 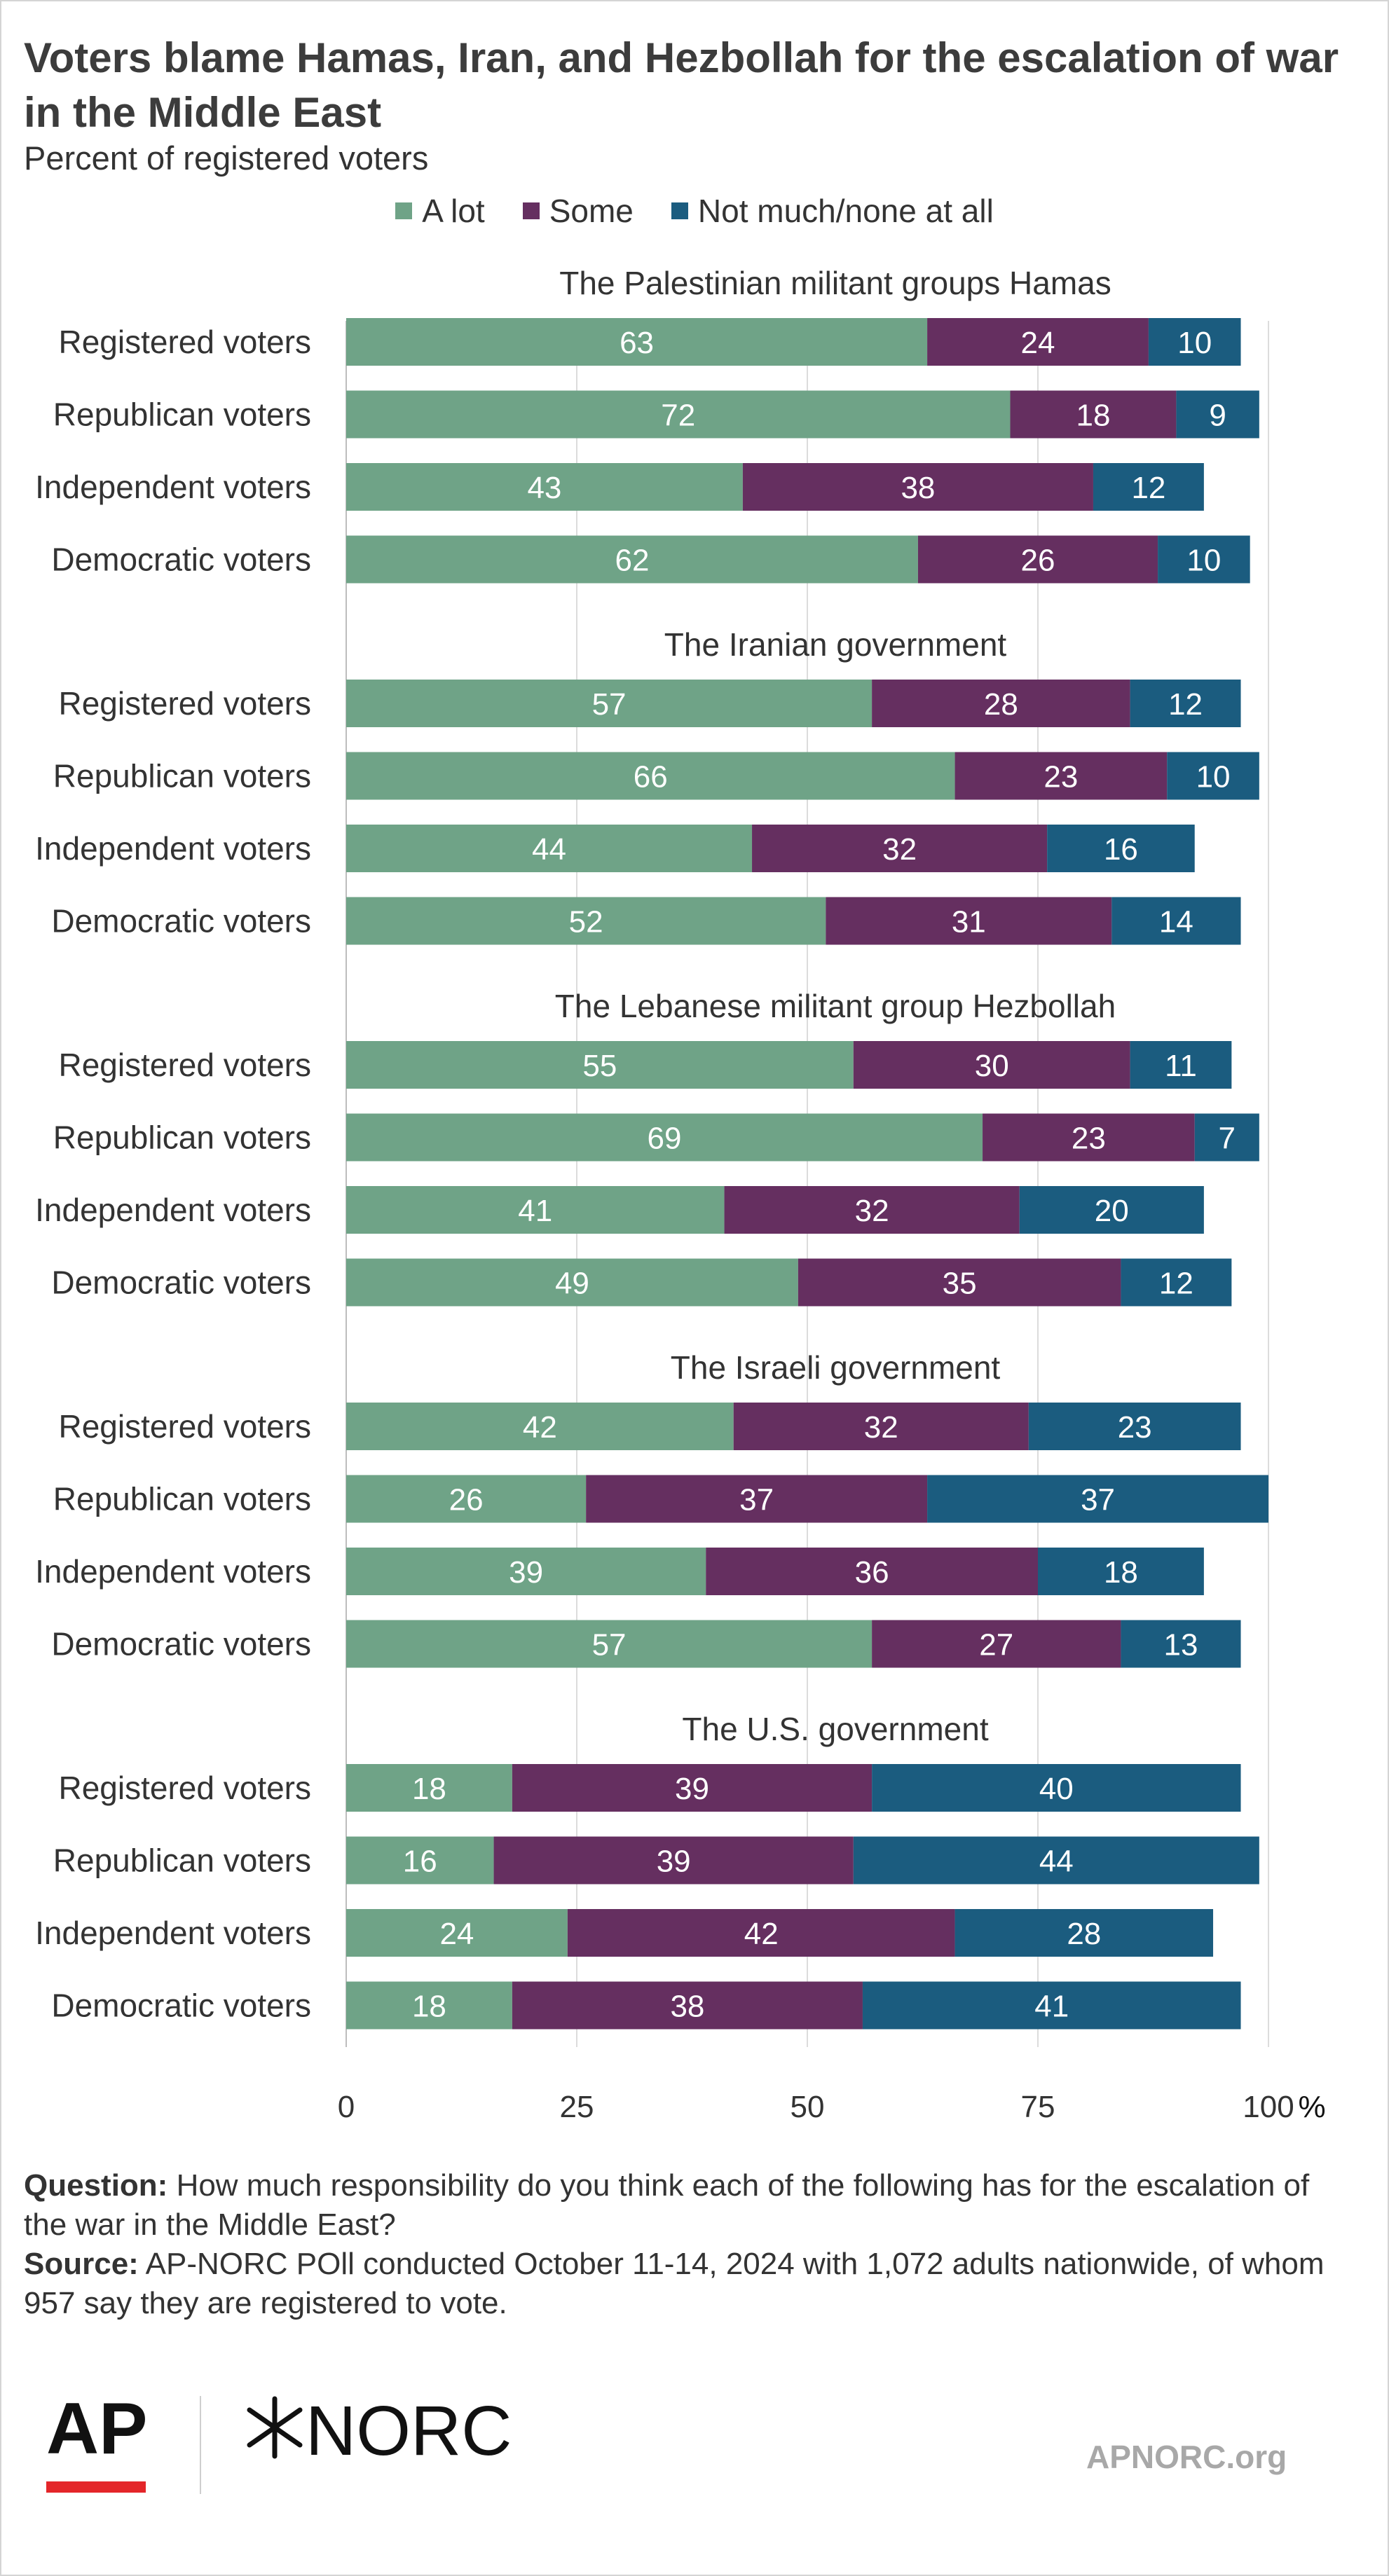 I want to click on bar-value-a-lot-2-republican-voters: 66, so click(x=651, y=777).